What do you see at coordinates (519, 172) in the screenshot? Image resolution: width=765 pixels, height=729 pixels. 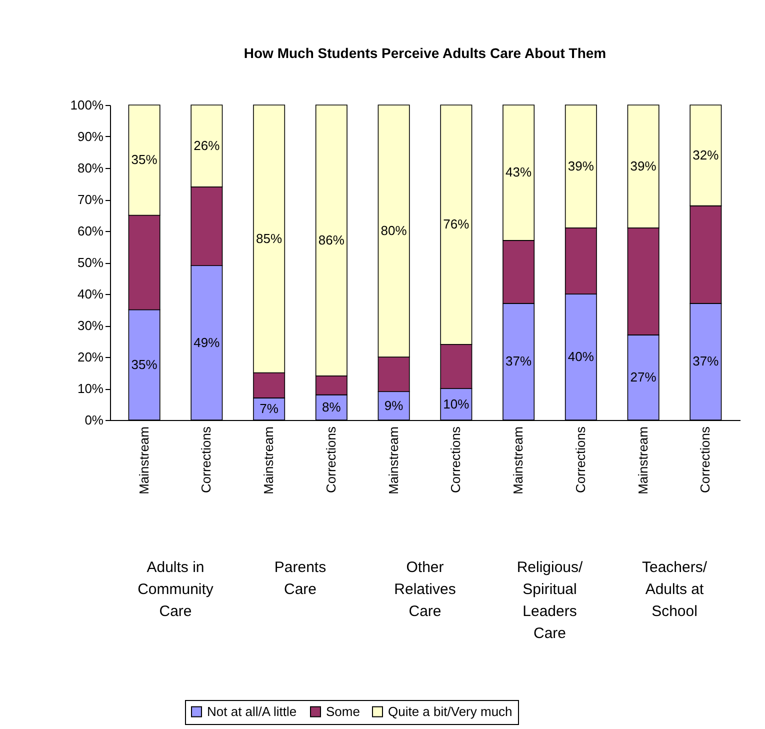 I see `data-label: 43%` at bounding box center [519, 172].